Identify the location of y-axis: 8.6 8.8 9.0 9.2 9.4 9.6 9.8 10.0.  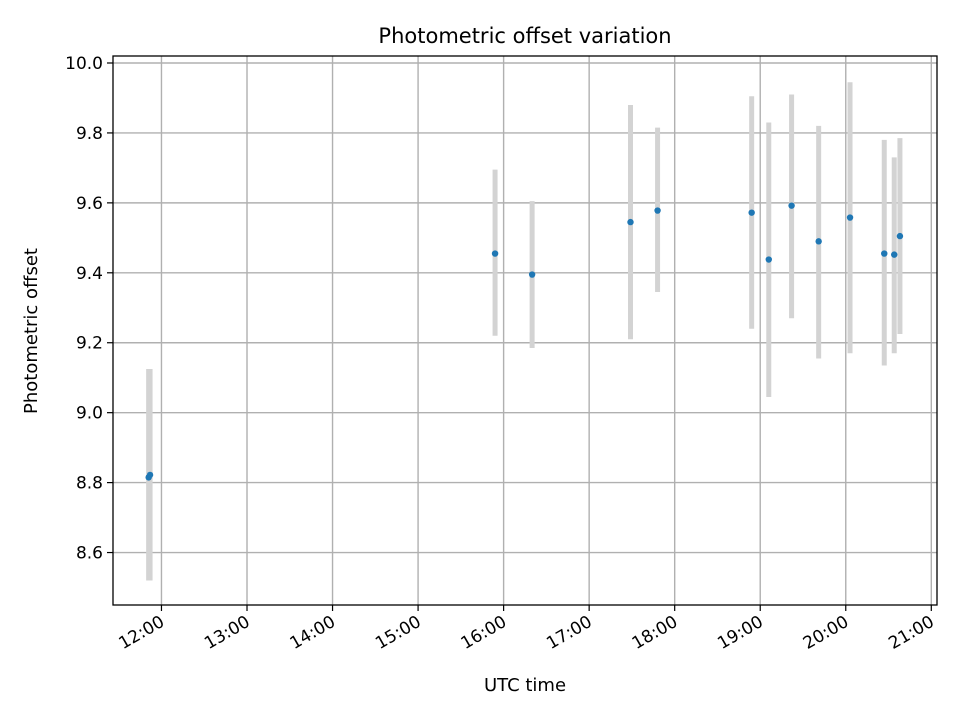
(89, 309).